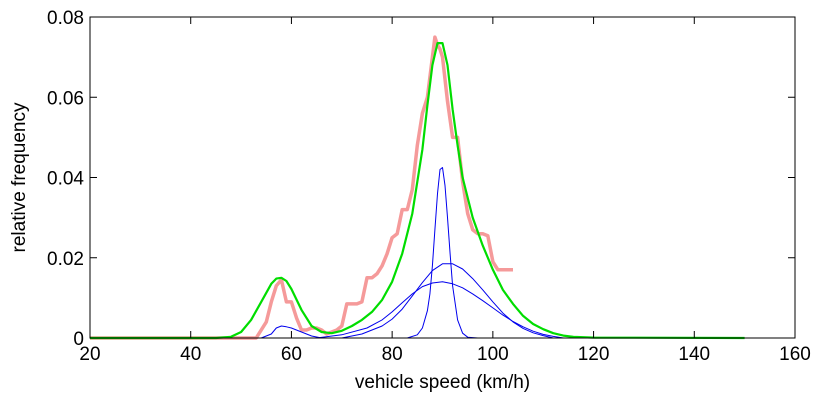 The height and width of the screenshot is (399, 820). I want to click on x-tick-label-2: 40, so click(190, 354).